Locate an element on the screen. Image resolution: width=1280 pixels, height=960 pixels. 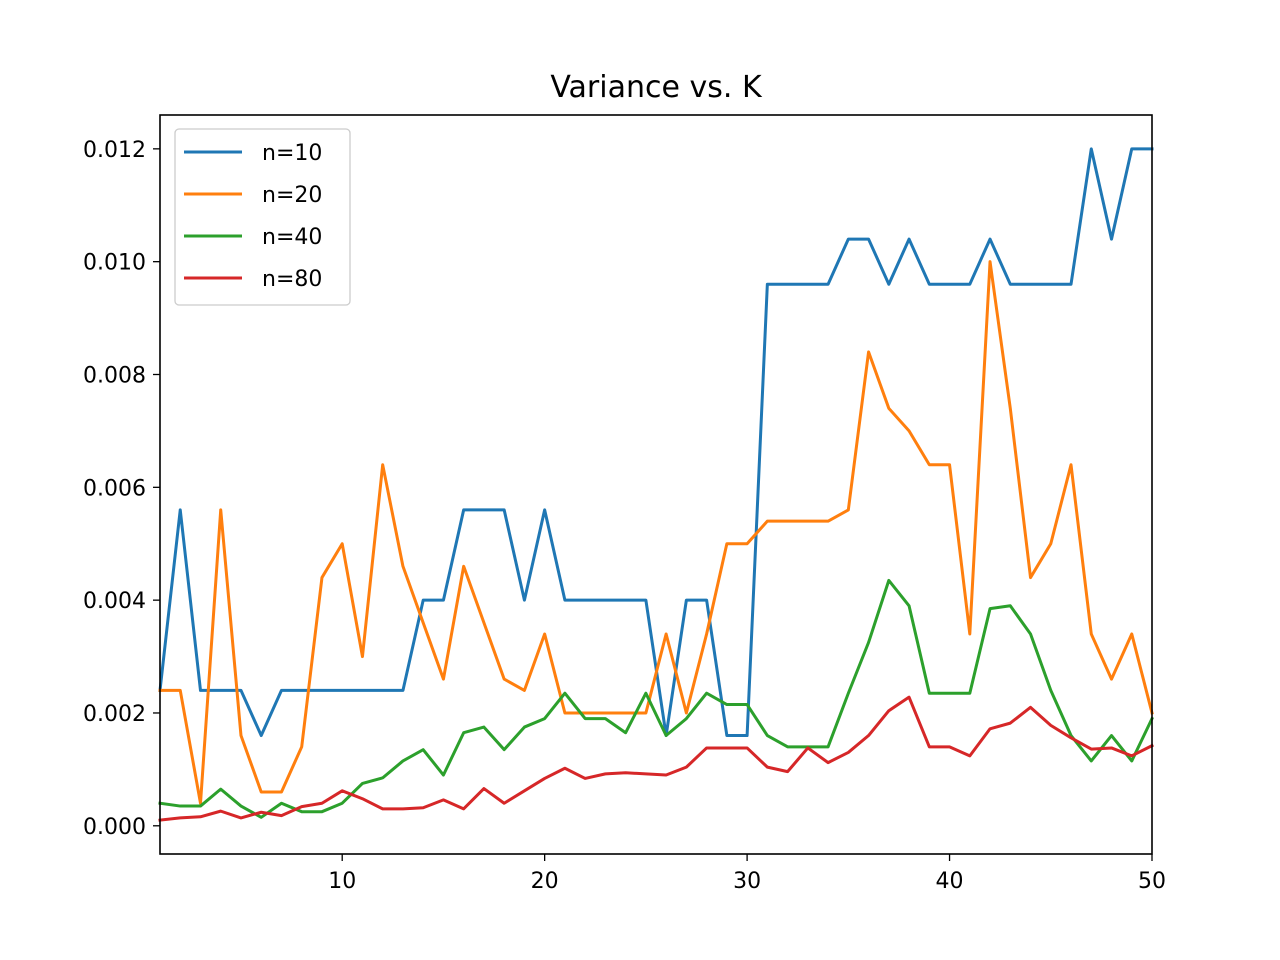
y-tick-label: 0.004 is located at coordinates (114, 601).